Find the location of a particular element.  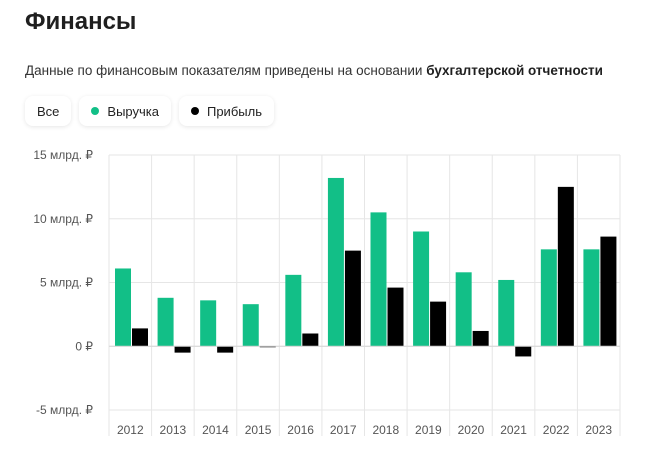

x-tick-label: 2016 is located at coordinates (300, 430).